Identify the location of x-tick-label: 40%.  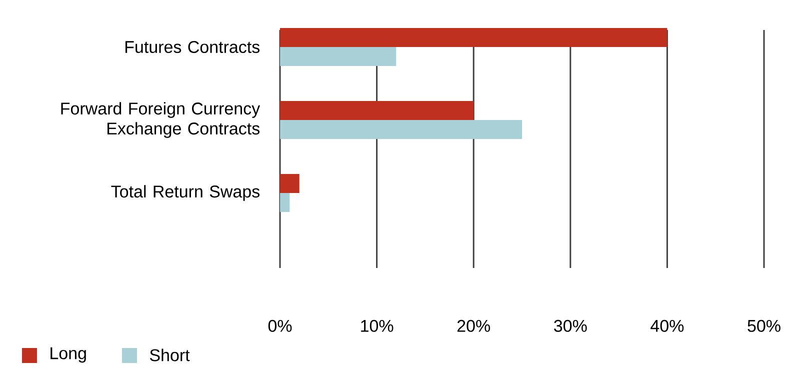
(667, 326).